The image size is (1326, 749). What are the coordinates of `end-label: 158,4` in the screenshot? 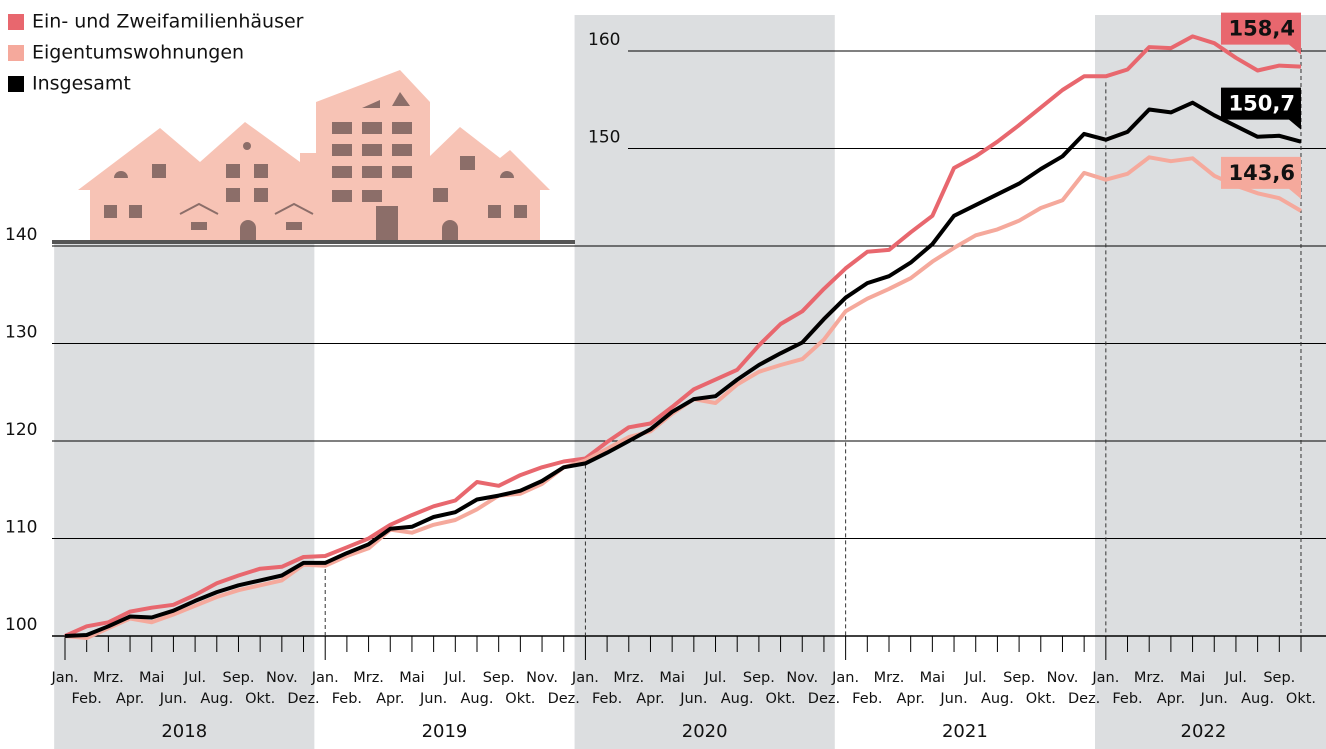 It's located at (1262, 29).